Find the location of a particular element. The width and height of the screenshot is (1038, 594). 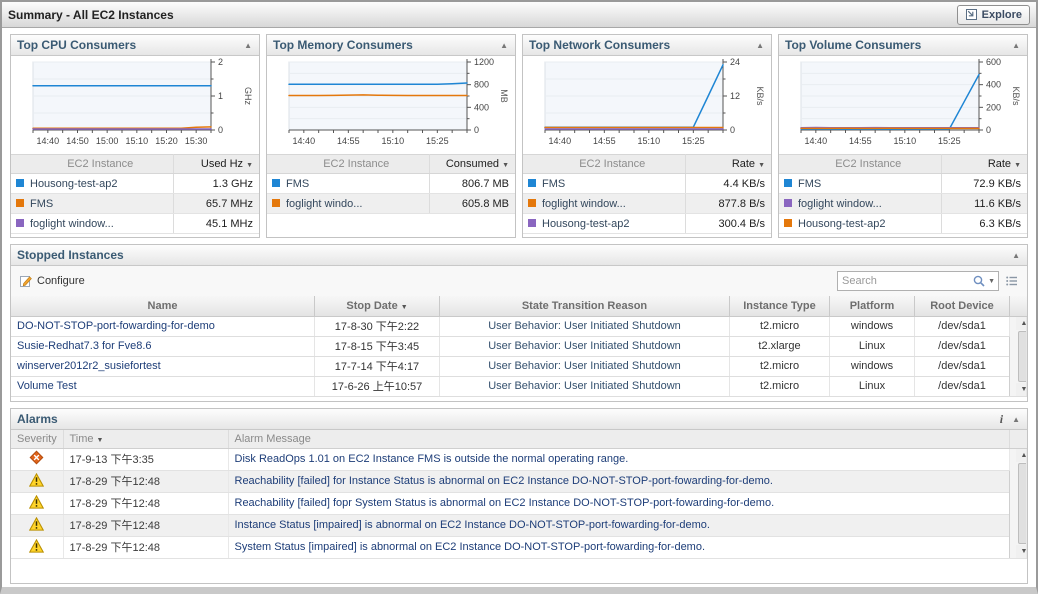

table-row: Housong-test-ap2 300.4 B/s is located at coordinates (647, 223).